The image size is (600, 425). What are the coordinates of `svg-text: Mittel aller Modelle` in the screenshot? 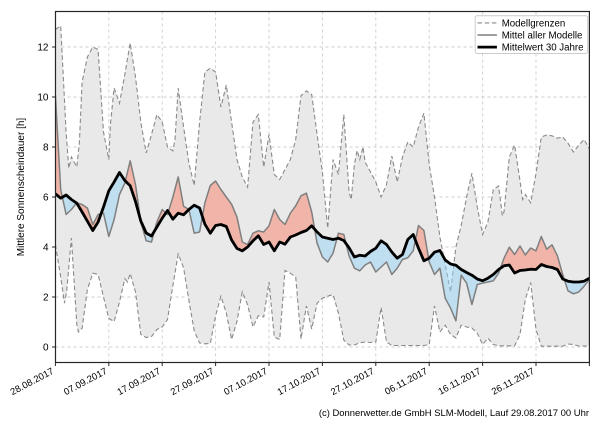 It's located at (542, 35).